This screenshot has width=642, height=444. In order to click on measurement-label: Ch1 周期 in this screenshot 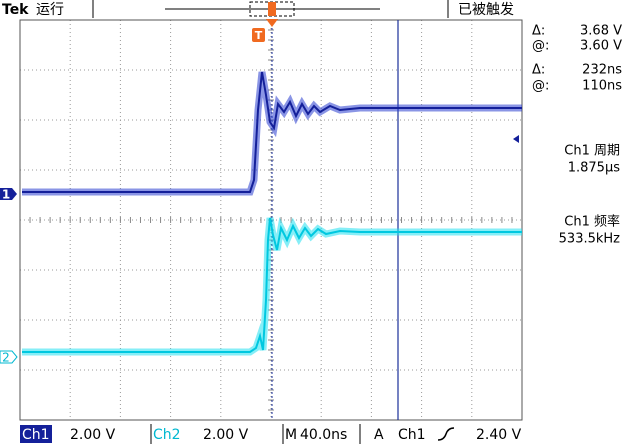, I will do `click(592, 151)`.